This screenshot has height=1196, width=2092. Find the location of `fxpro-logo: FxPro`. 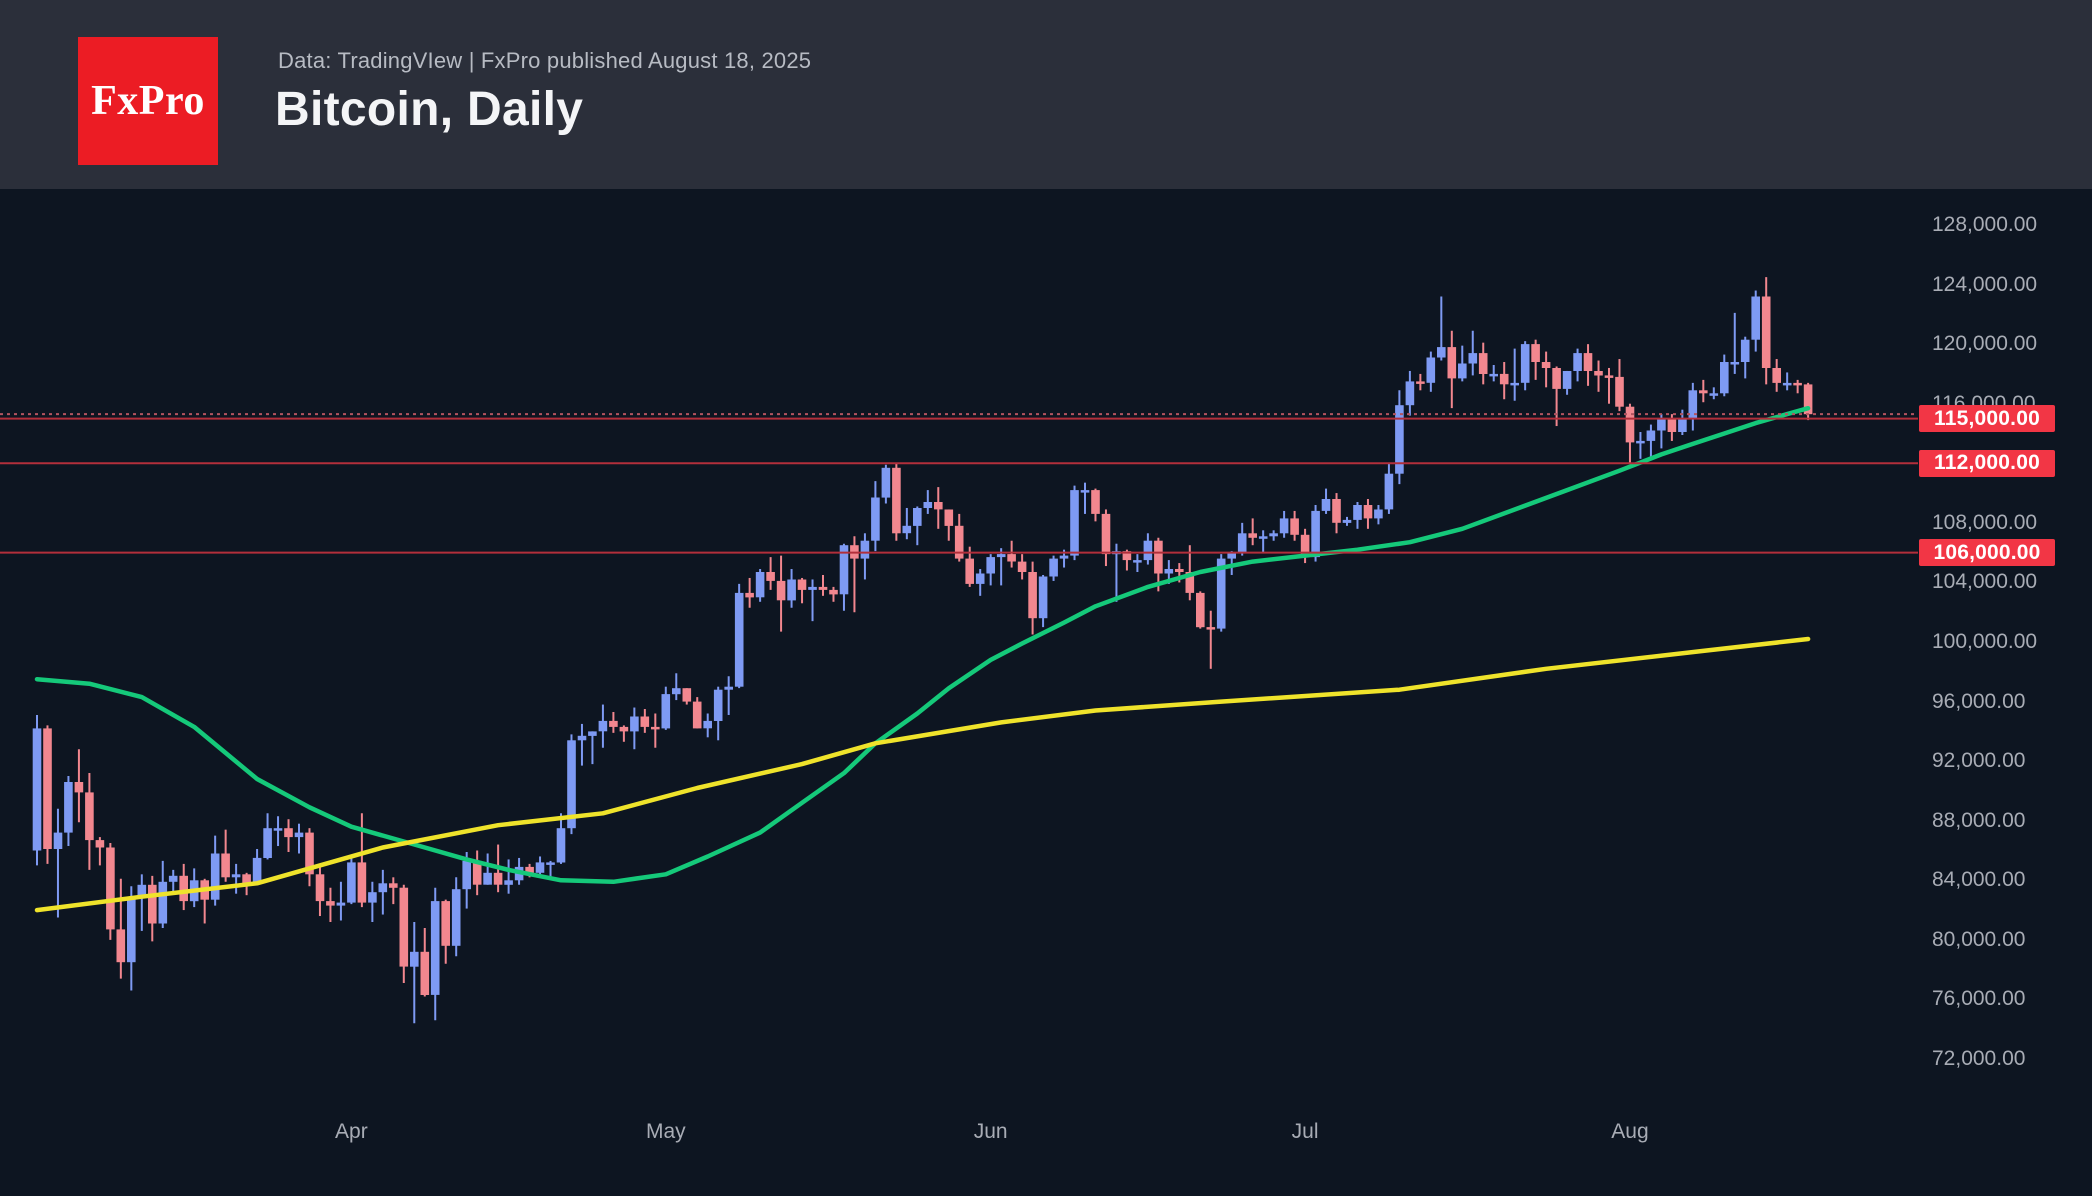

fxpro-logo: FxPro is located at coordinates (148, 101).